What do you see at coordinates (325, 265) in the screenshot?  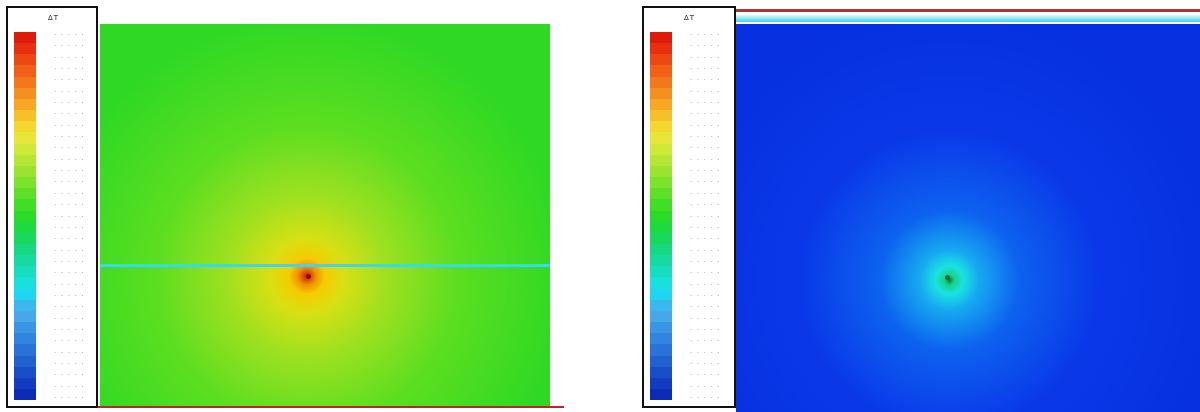 I see `left-cyan-horizontal-line` at bounding box center [325, 265].